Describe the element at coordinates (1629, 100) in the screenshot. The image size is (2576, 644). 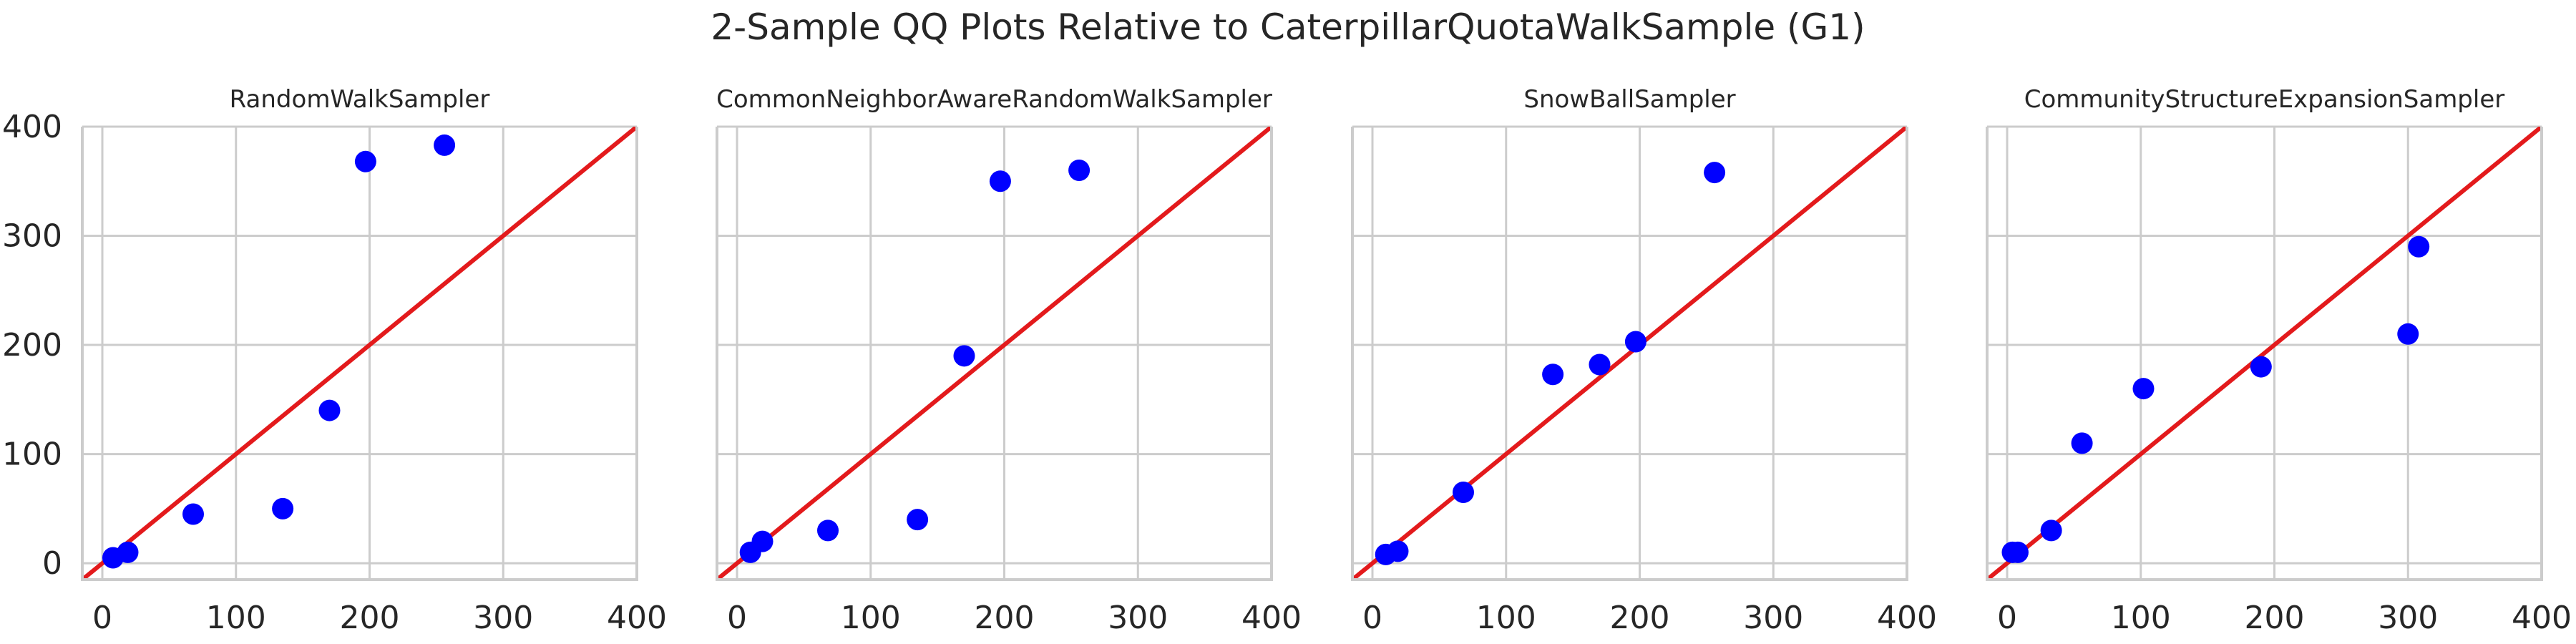
I see `panel-title: SnowBallSampler` at that location.